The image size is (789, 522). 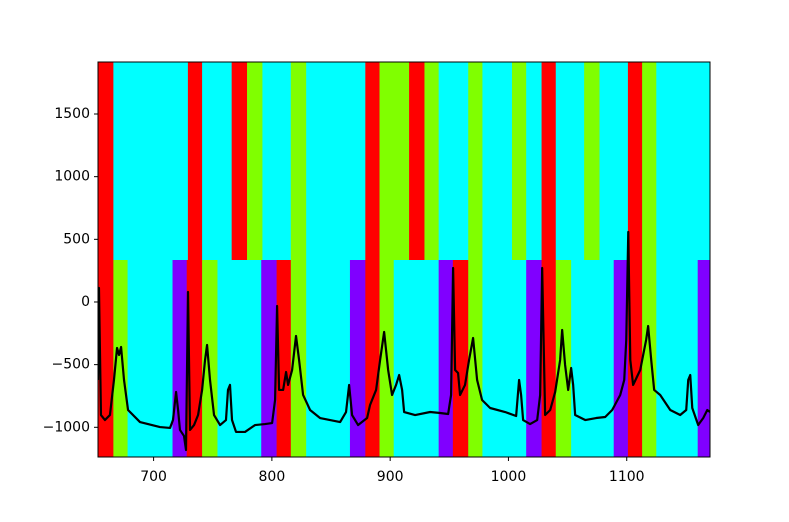 What do you see at coordinates (72, 114) in the screenshot?
I see `y-tick-label: 1500` at bounding box center [72, 114].